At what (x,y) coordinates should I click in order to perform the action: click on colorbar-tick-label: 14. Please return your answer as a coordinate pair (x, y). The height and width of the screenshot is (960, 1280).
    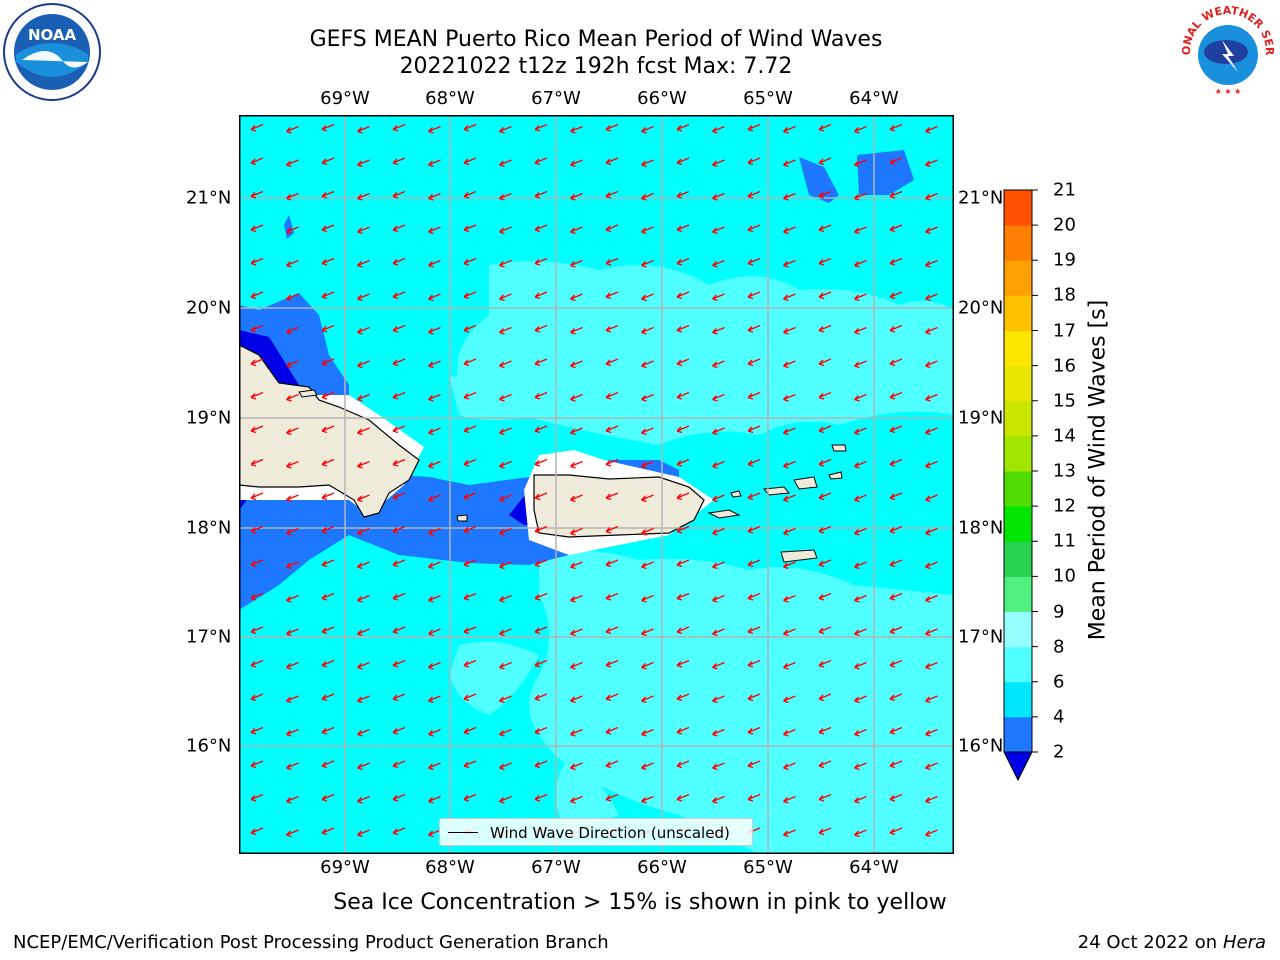
    Looking at the image, I should click on (1064, 436).